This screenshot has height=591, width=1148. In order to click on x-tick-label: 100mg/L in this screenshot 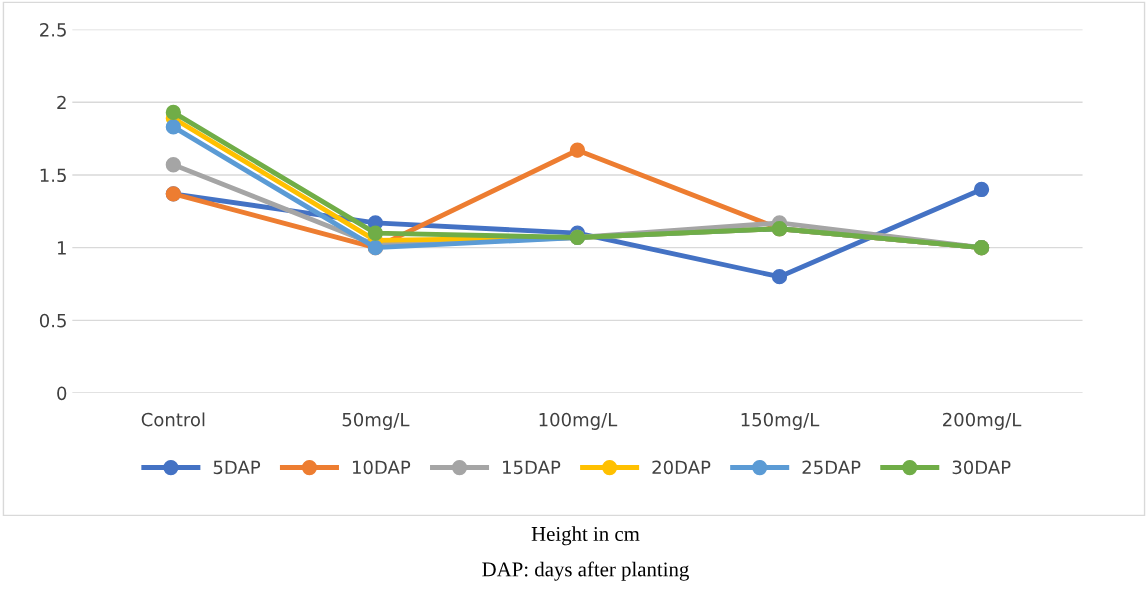, I will do `click(578, 421)`.